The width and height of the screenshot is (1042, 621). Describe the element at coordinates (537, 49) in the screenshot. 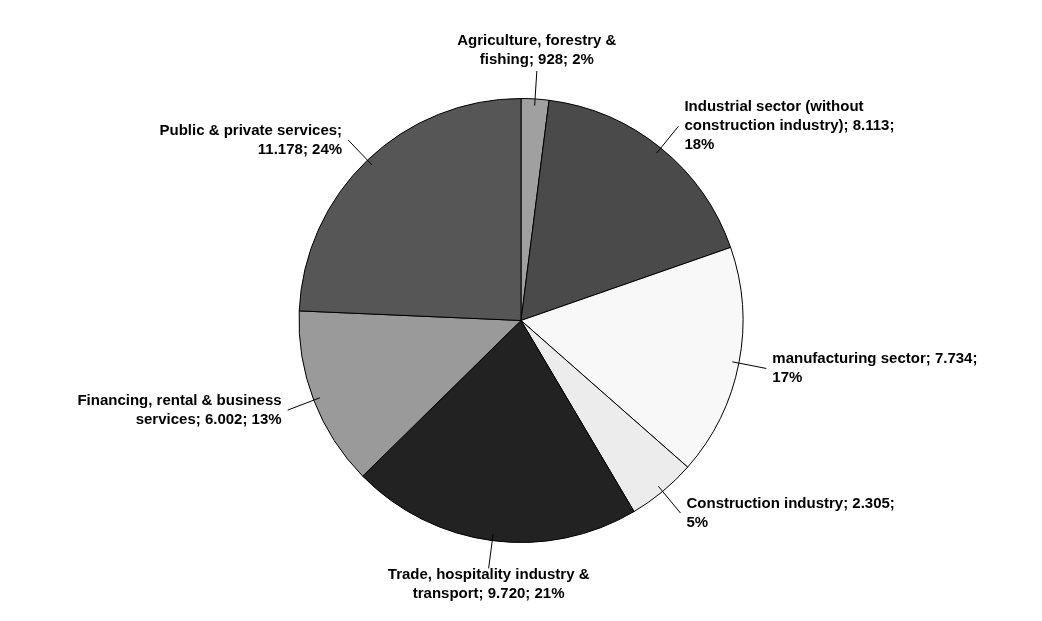

I see `slice-label: Agriculture, forestry & fishing; 928; 2%` at that location.